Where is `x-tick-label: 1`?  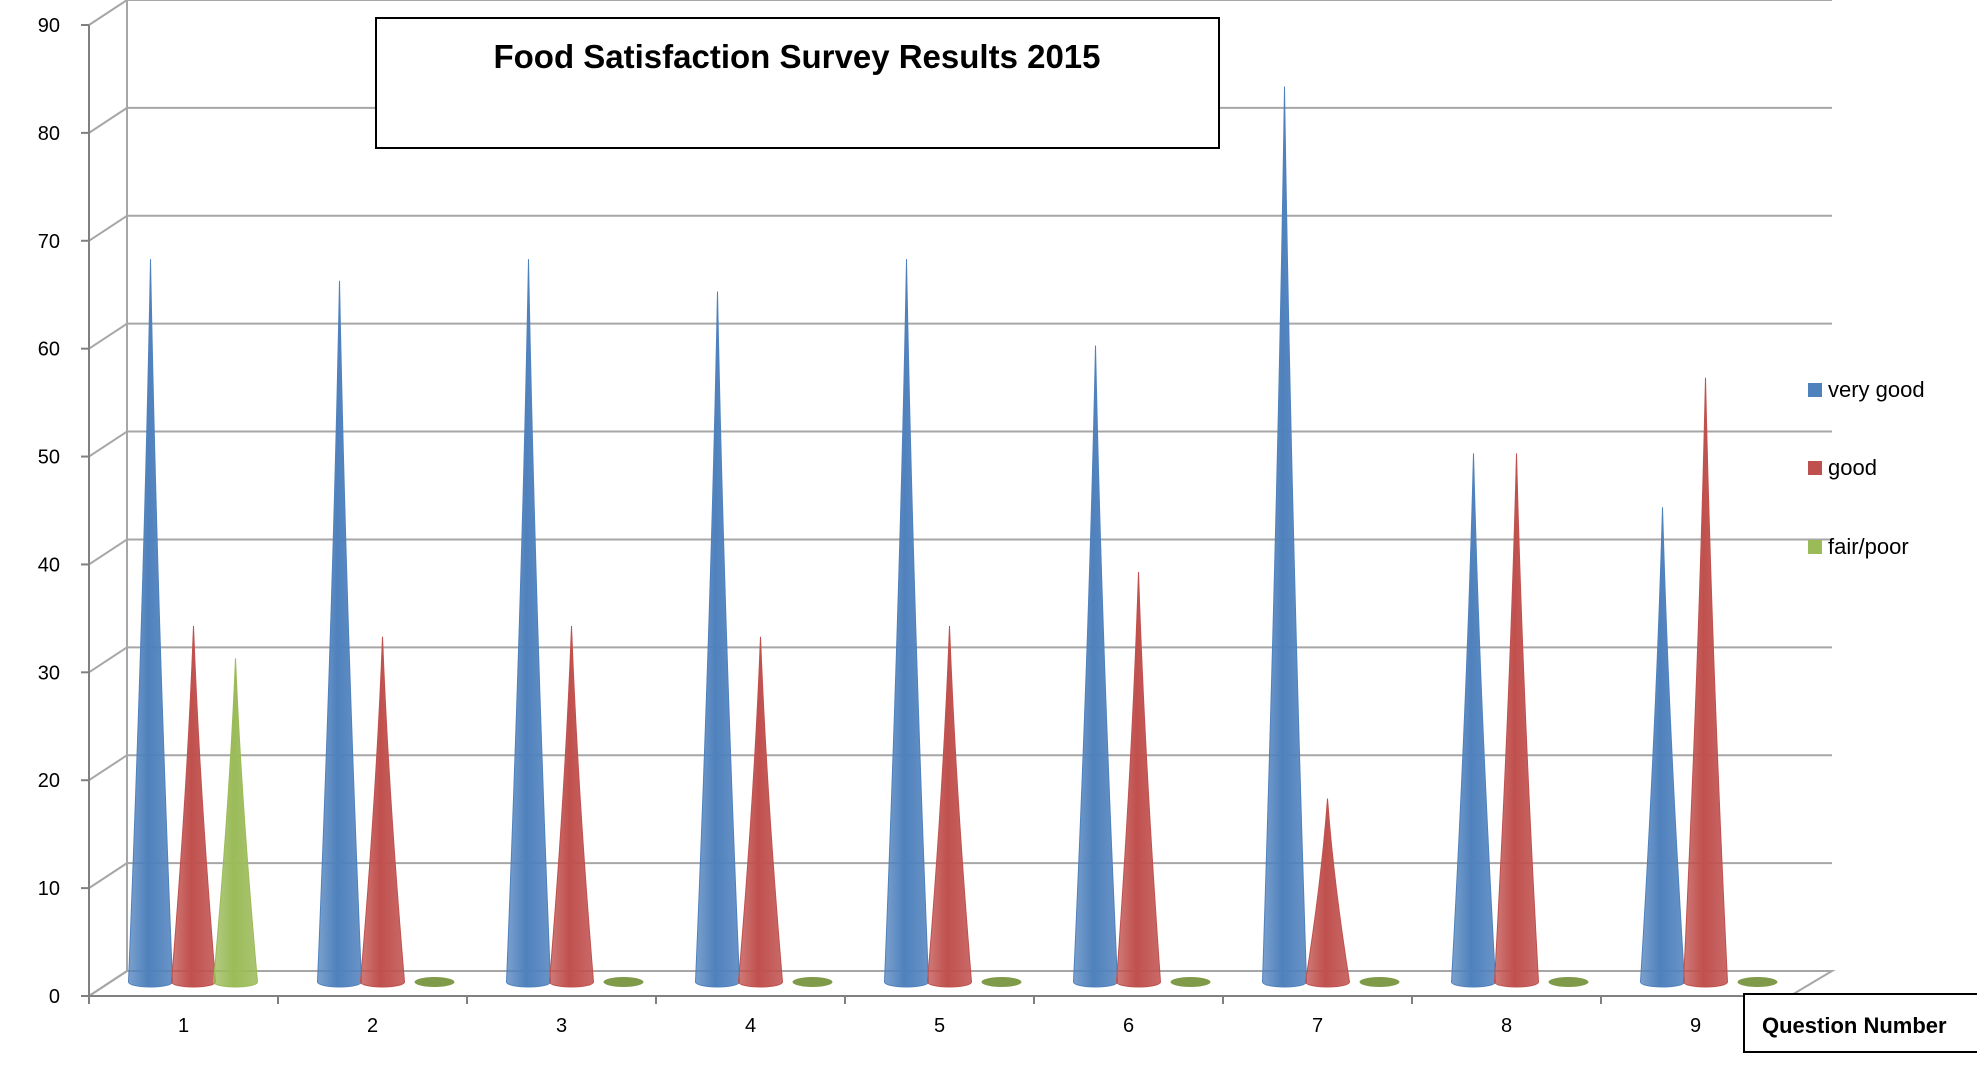
x-tick-label: 1 is located at coordinates (183, 1026).